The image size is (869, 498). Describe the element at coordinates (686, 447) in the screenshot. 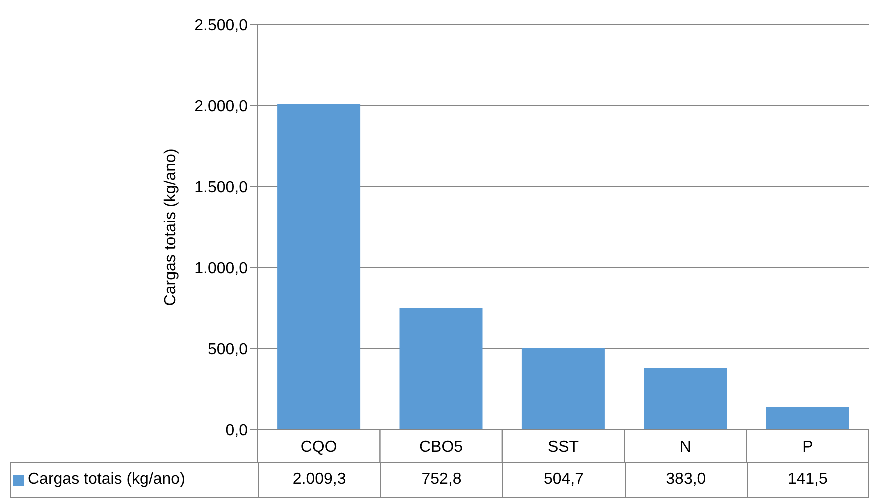

I see `x-tick-label: N` at that location.